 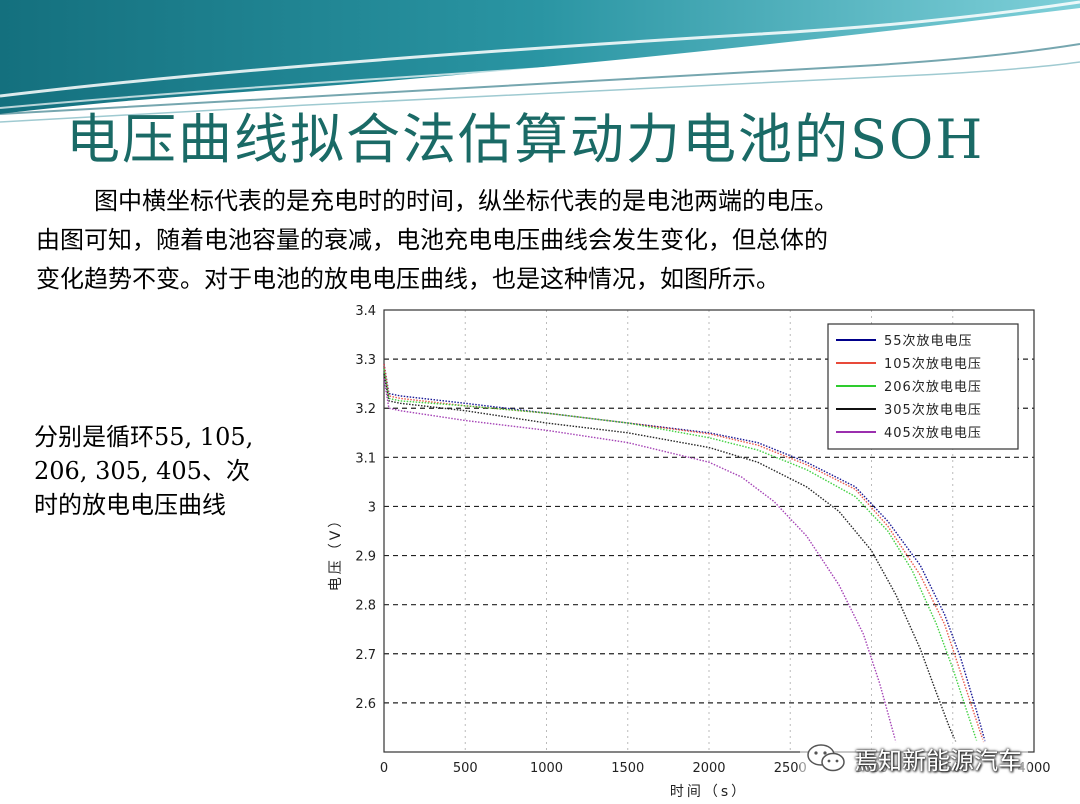 What do you see at coordinates (627, 768) in the screenshot?
I see `x-tick-label: 1500` at bounding box center [627, 768].